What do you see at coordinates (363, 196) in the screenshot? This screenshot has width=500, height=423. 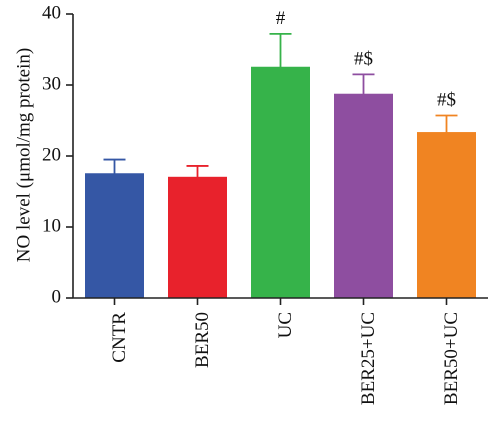 I see `bar-ber25-uc` at bounding box center [363, 196].